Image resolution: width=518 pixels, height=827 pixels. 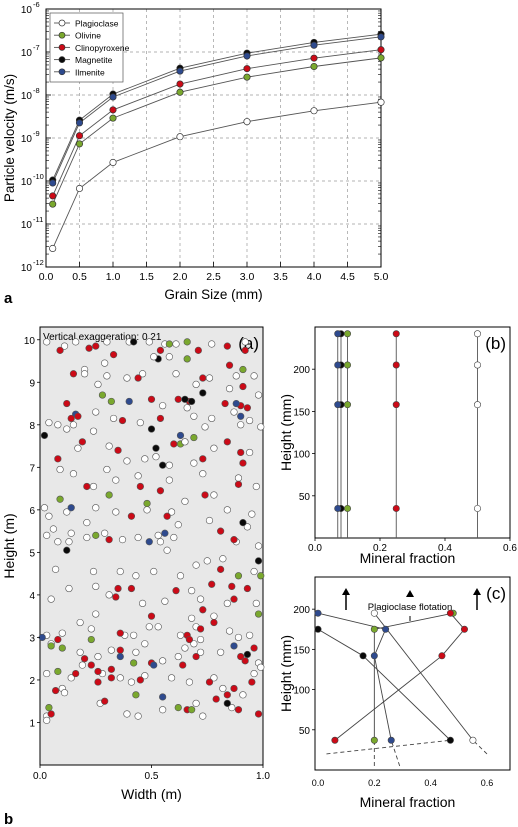 I want to click on x-tick-label: 0.2, so click(x=380, y=548).